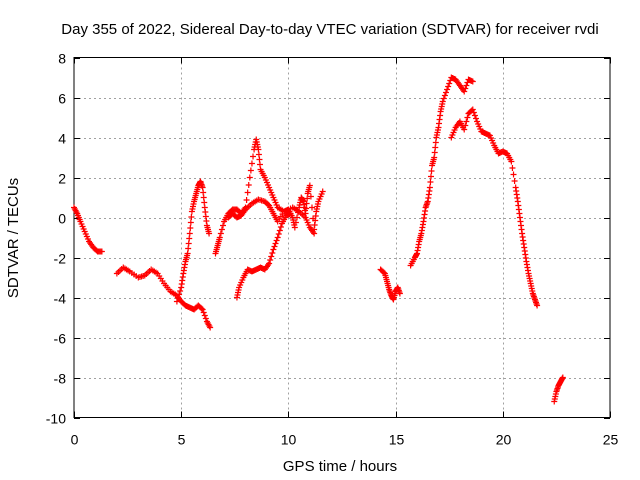  What do you see at coordinates (345, 440) in the screenshot?
I see `x-tick-labels: 0 5 10 15 20 25` at bounding box center [345, 440].